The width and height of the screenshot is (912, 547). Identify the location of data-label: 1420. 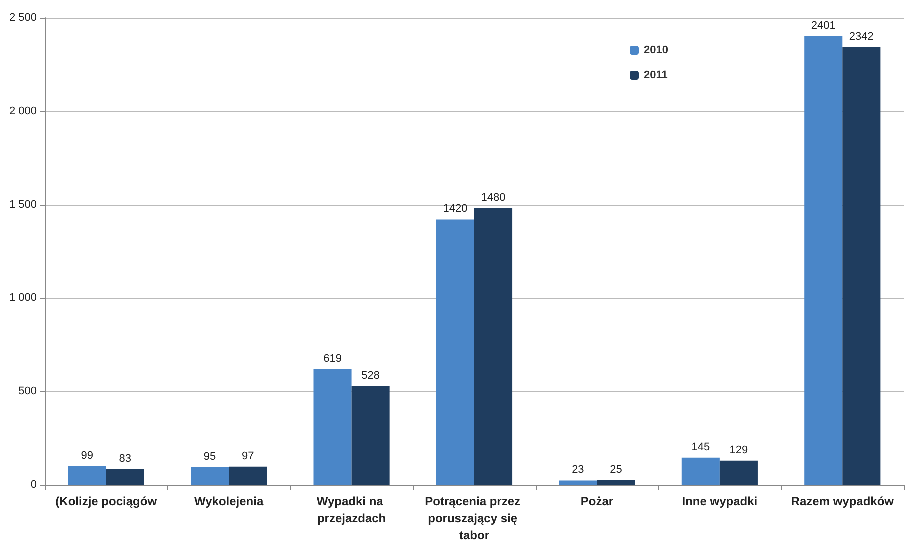
(455, 209).